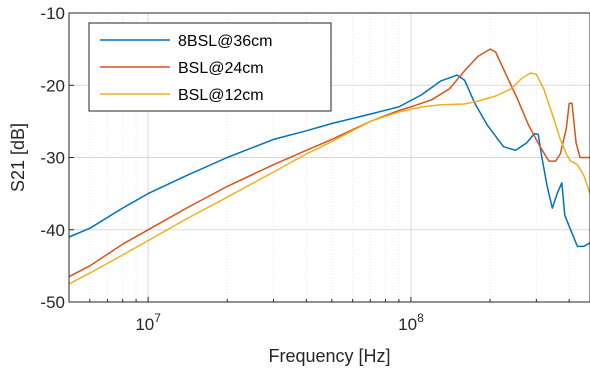 The height and width of the screenshot is (371, 590). What do you see at coordinates (52, 85) in the screenshot?
I see `y-tick-label: -20` at bounding box center [52, 85].